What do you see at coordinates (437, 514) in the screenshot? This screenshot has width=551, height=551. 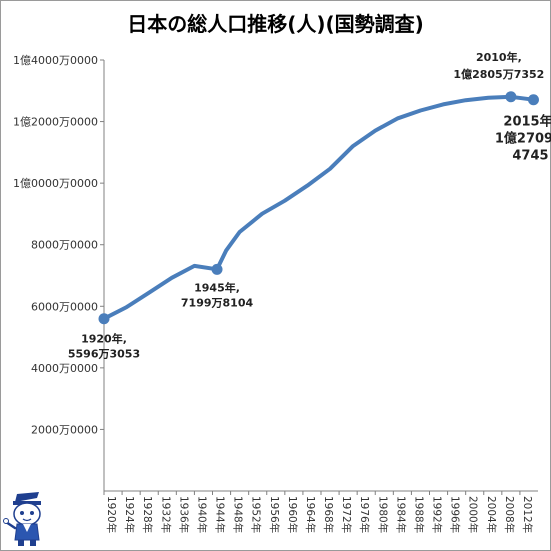 I see `x-tick-label: 1992年` at bounding box center [437, 514].